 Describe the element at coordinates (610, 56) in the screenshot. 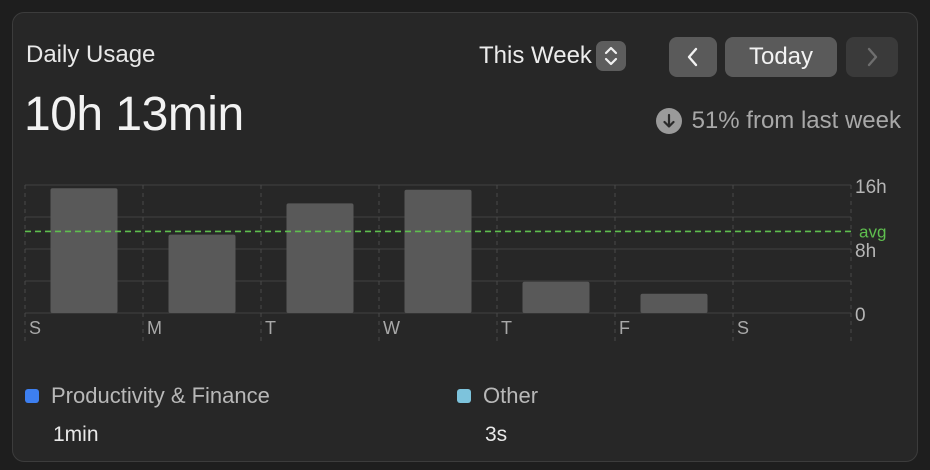

I see `up-down-chevron-icon` at that location.